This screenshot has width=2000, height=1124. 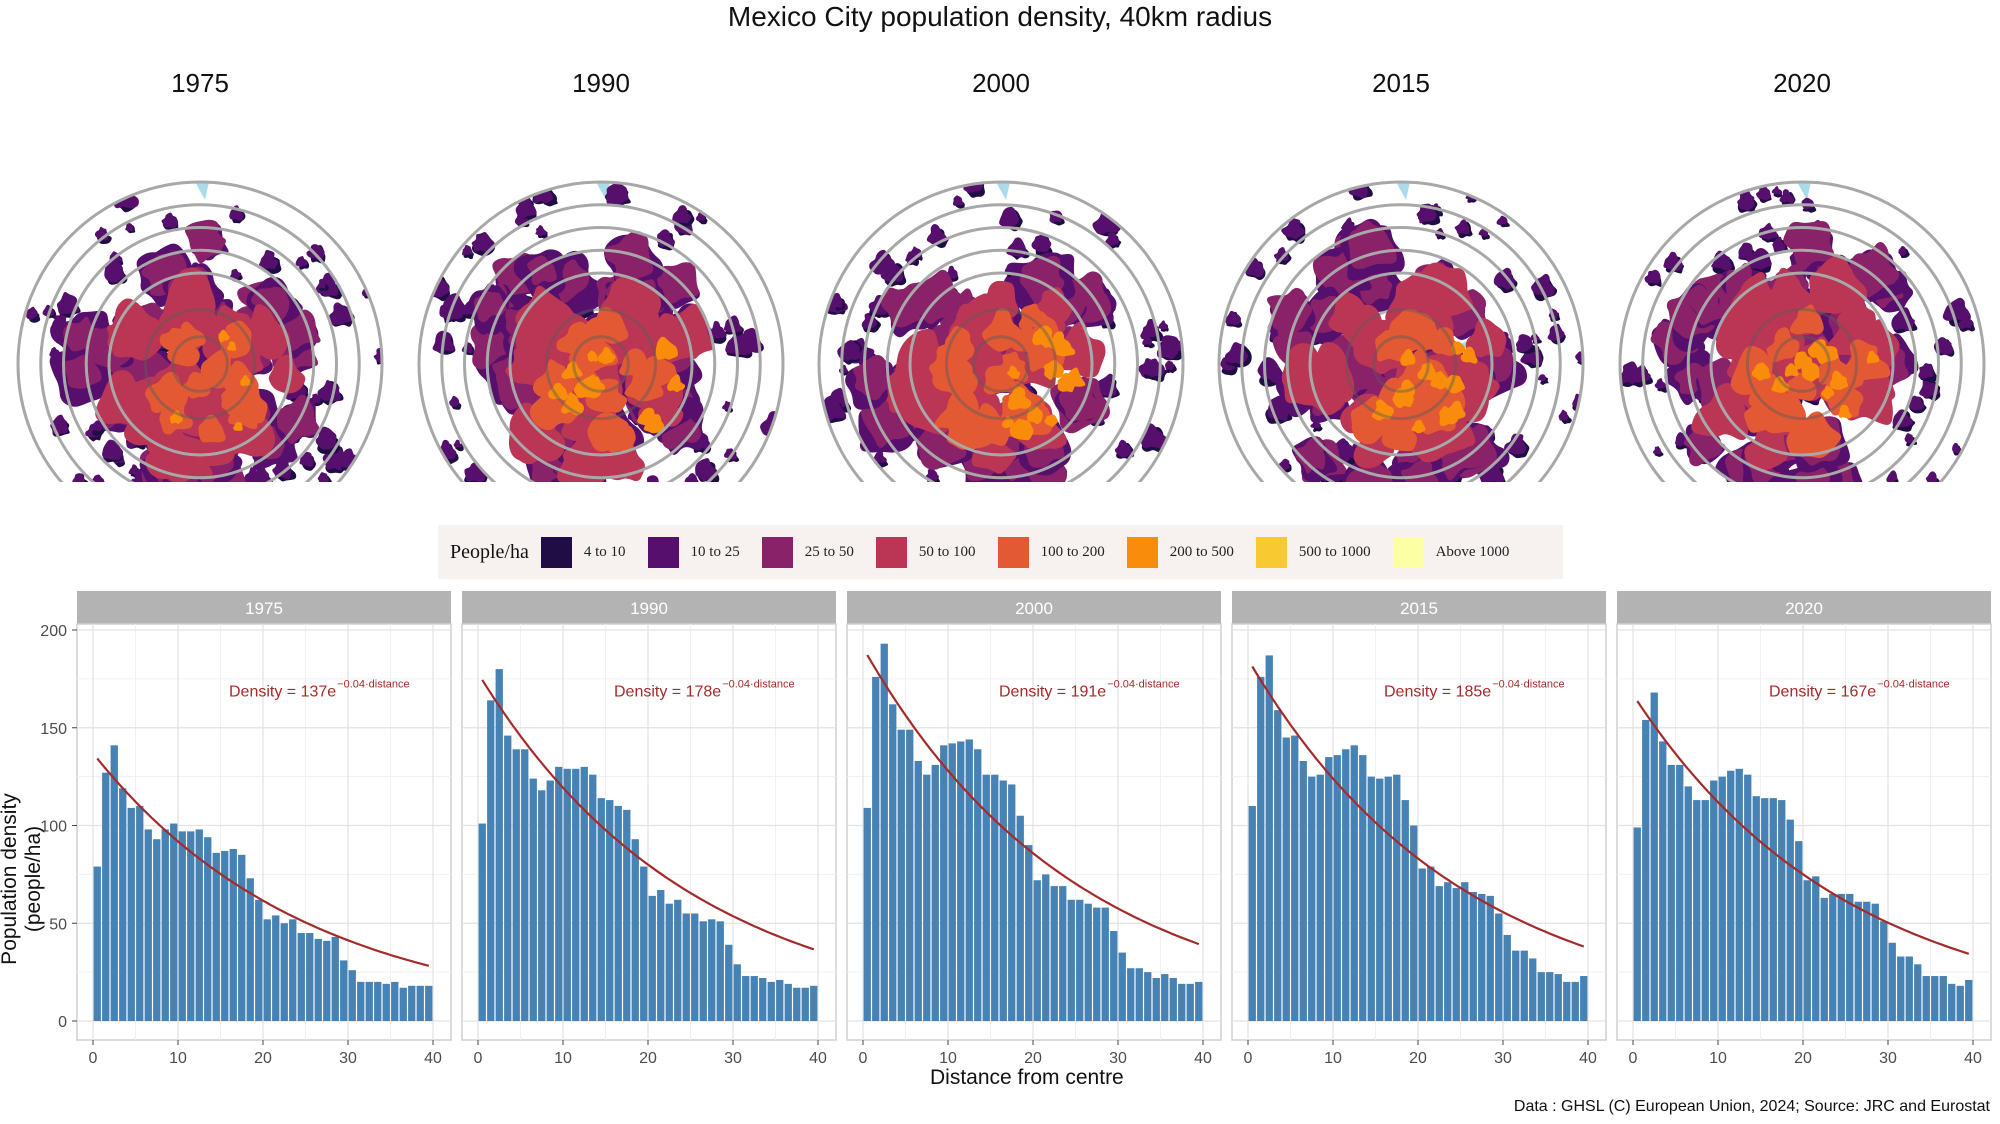 What do you see at coordinates (200, 83) in the screenshot?
I see `map-year-label: 1975` at bounding box center [200, 83].